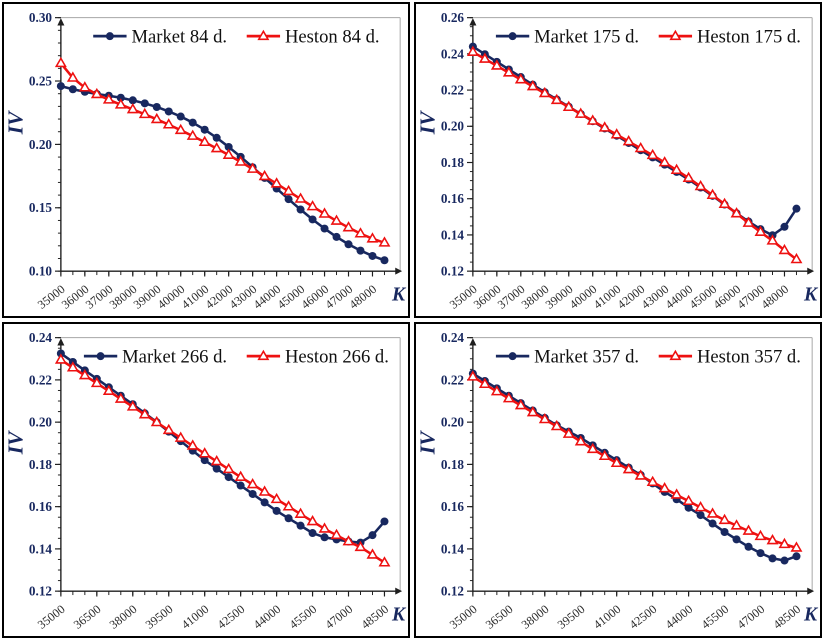 This screenshot has height=640, width=824. What do you see at coordinates (41, 548) in the screenshot?
I see `y-tick-label: 0.14` at bounding box center [41, 548].